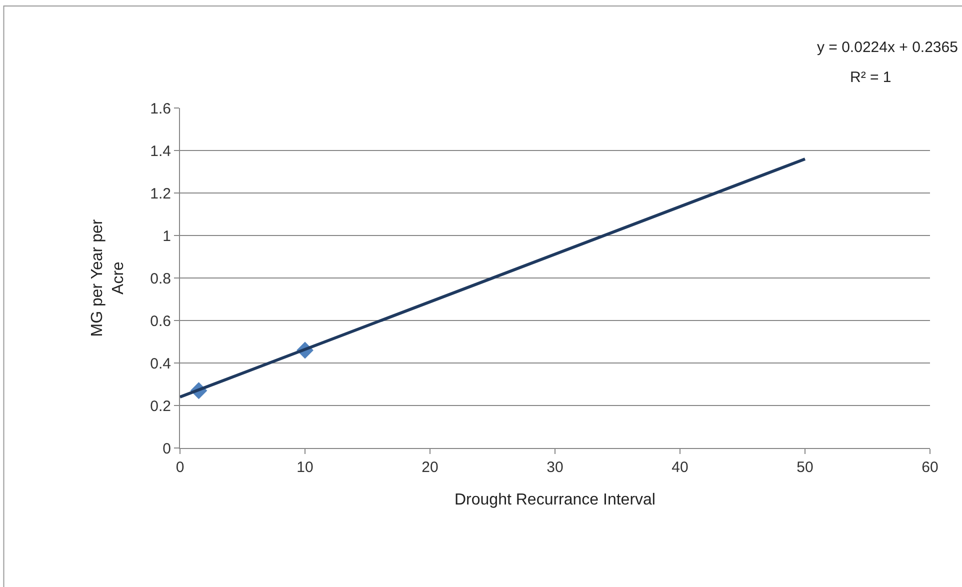 Image resolution: width=962 pixels, height=587 pixels. I want to click on y-tick-label: 1.4, so click(160, 151).